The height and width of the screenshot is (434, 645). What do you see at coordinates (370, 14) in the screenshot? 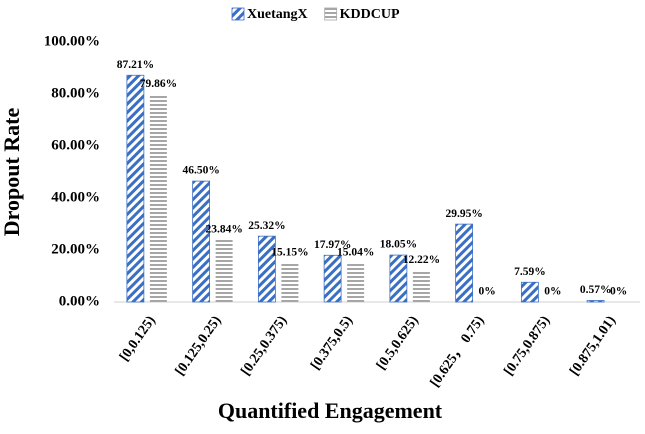
I see `legend-label: KDDCUP` at bounding box center [370, 14].